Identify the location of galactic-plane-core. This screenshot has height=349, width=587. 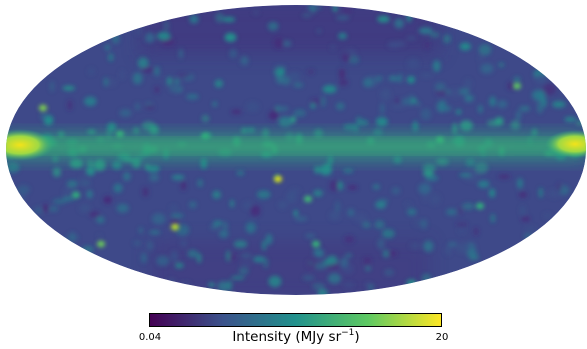
(296, 146).